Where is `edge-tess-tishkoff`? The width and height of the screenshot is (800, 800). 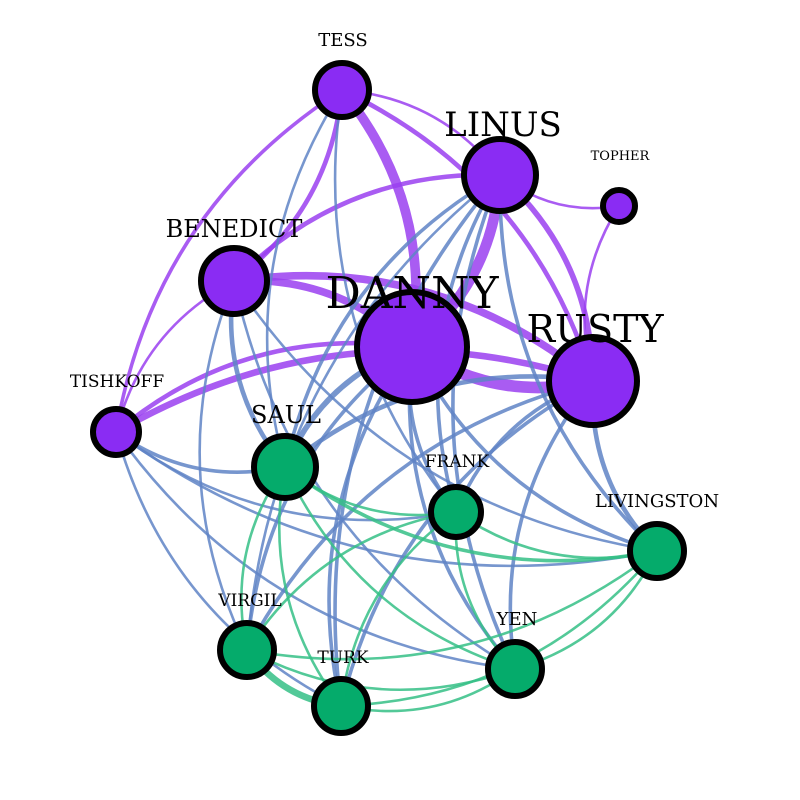 edge-tess-tishkoff is located at coordinates (229, 261).